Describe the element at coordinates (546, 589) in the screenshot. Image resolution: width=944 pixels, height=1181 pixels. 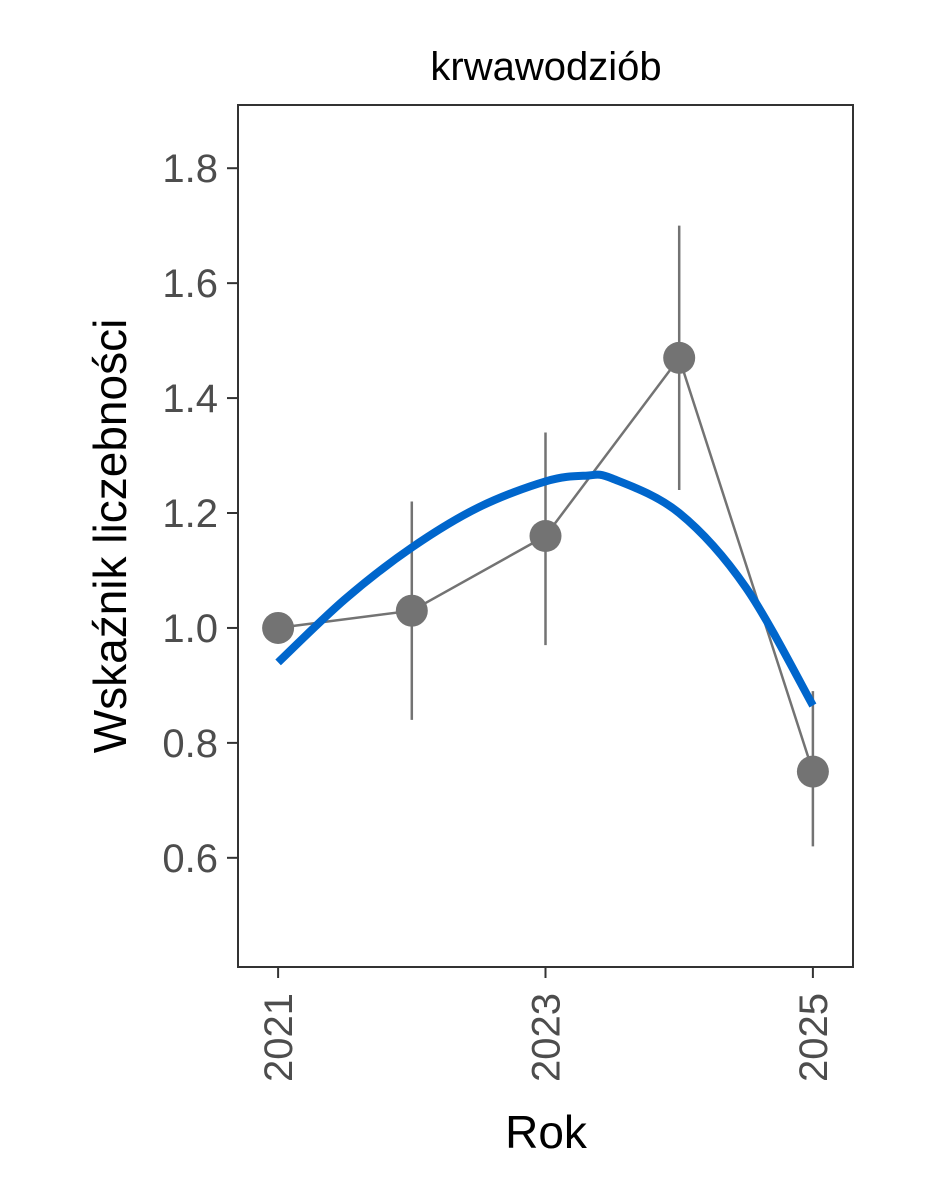
I see `trend-curve` at that location.